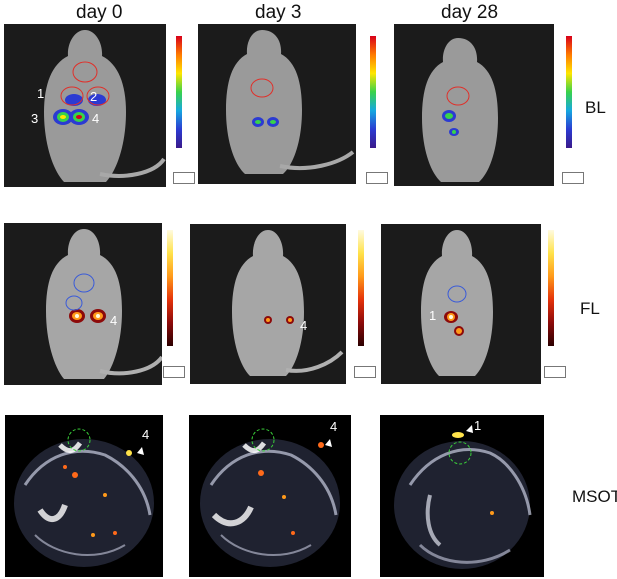  I want to click on fl-day0-legend, so click(174, 372).